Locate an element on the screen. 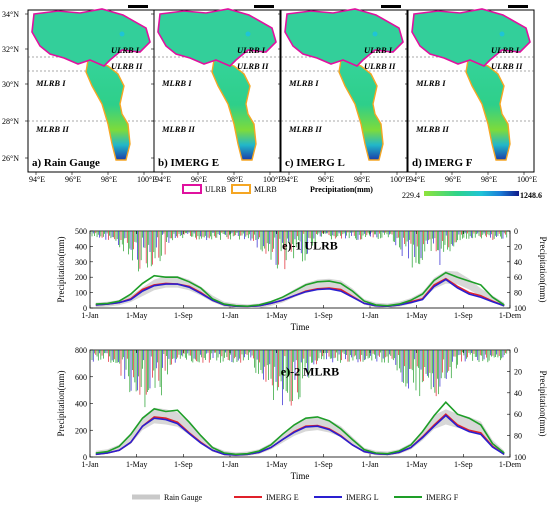 The width and height of the screenshot is (550, 510). y-right-tick-label: 100 is located at coordinates (520, 308).